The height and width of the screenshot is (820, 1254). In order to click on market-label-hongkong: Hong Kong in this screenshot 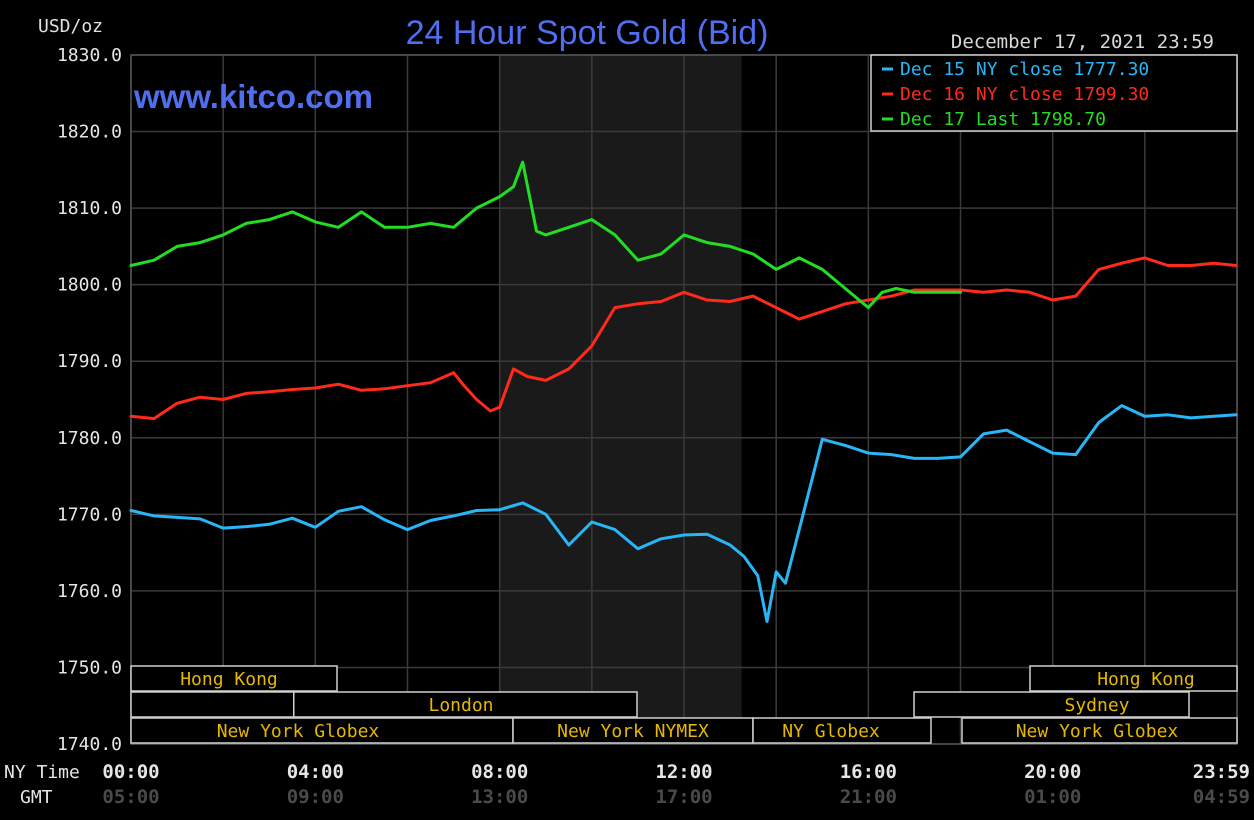, I will do `click(229, 679)`.